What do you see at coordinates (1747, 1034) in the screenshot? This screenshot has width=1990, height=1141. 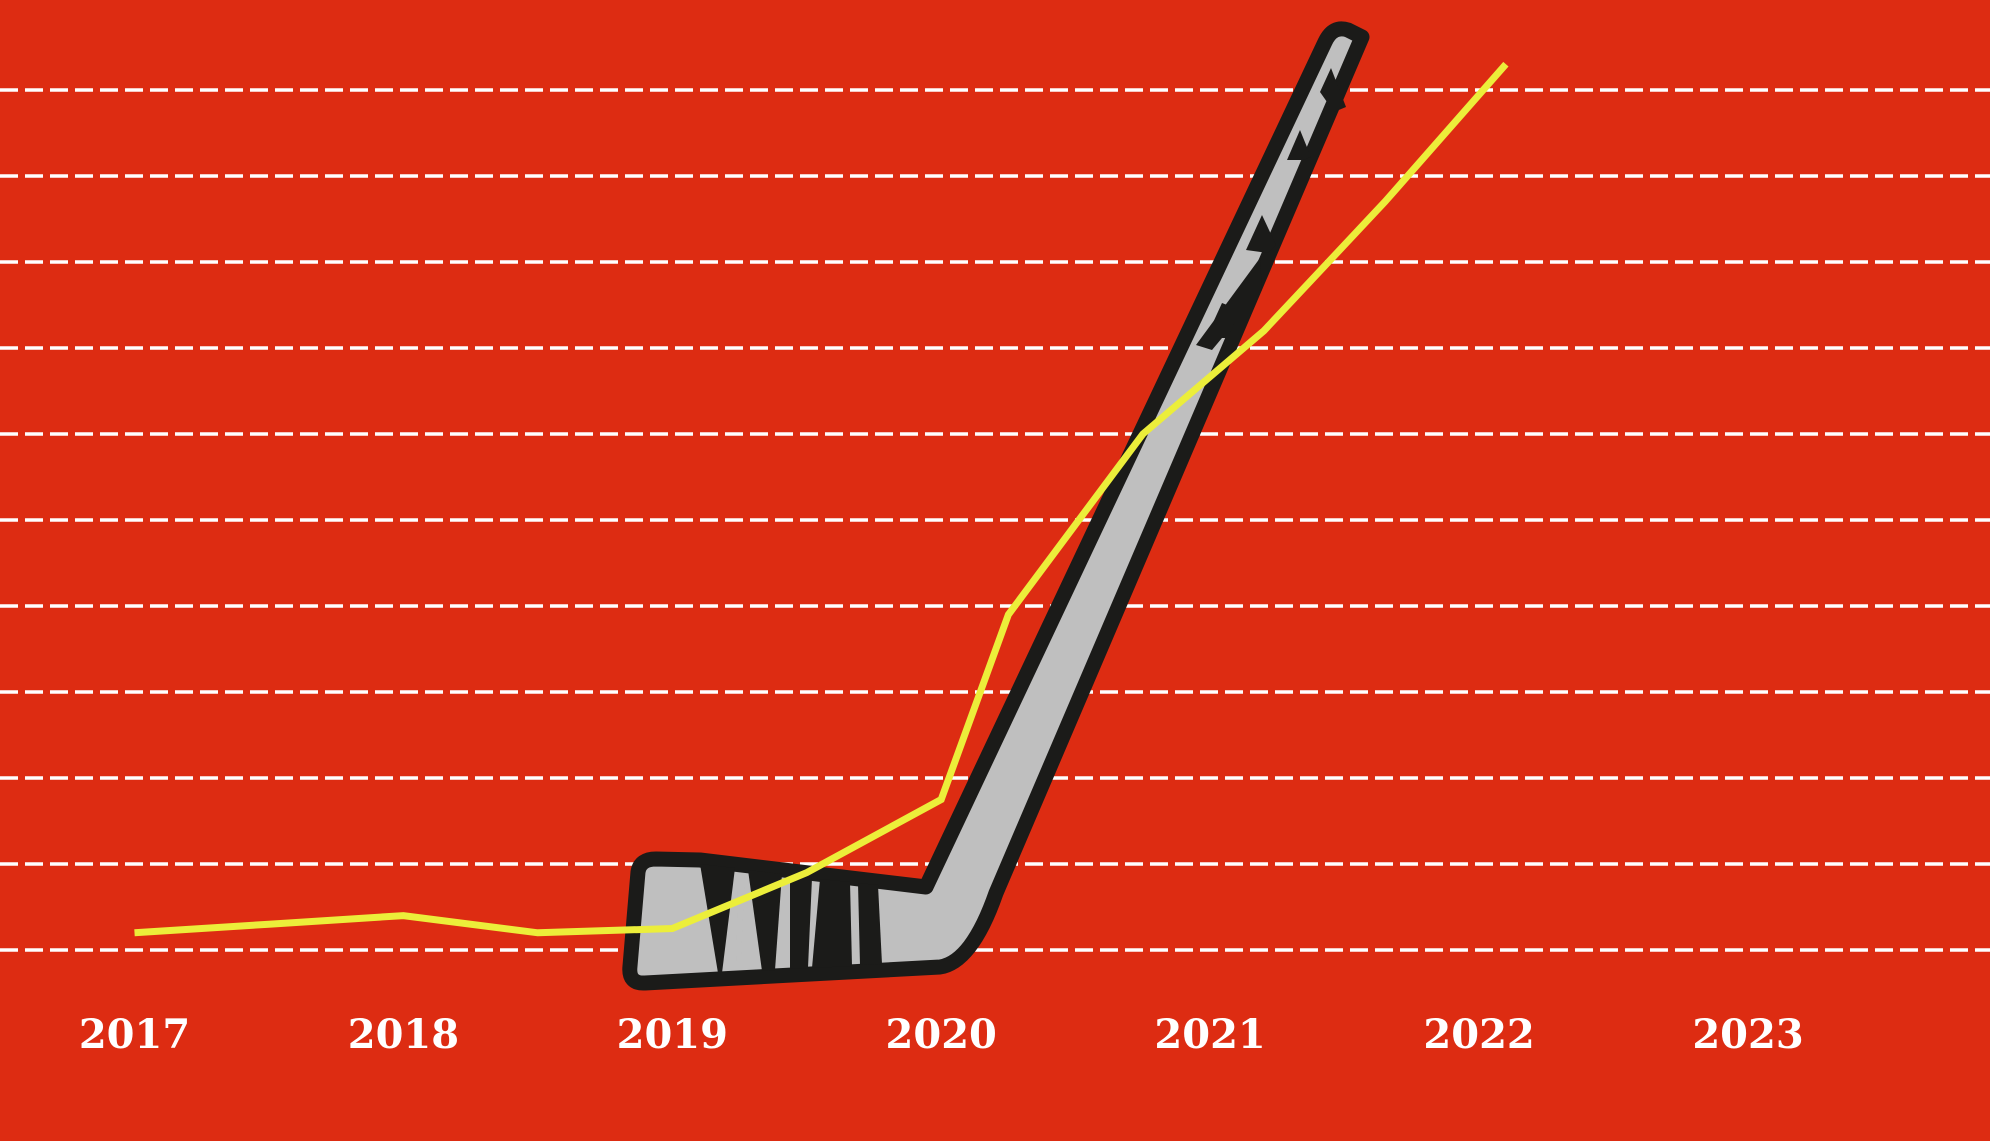 I see `x-tick-label: 2023` at bounding box center [1747, 1034].